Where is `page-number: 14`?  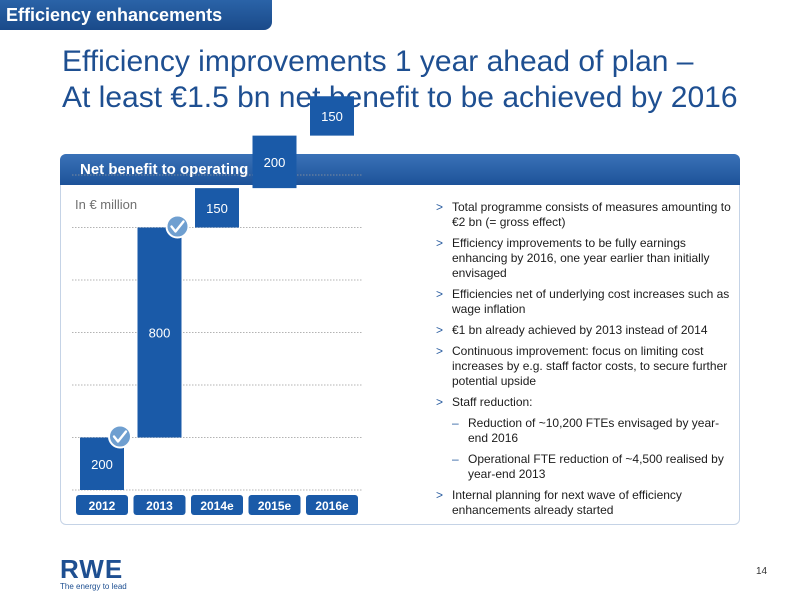
page-number: 14 is located at coordinates (762, 571).